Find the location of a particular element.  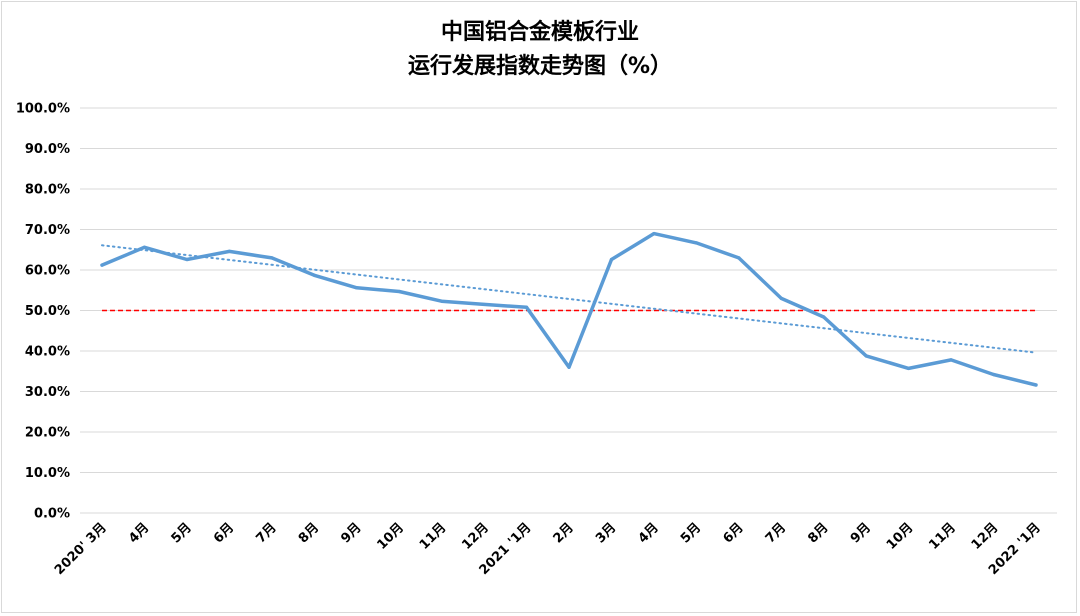

y-tick-label: 70.0% is located at coordinates (47, 230).